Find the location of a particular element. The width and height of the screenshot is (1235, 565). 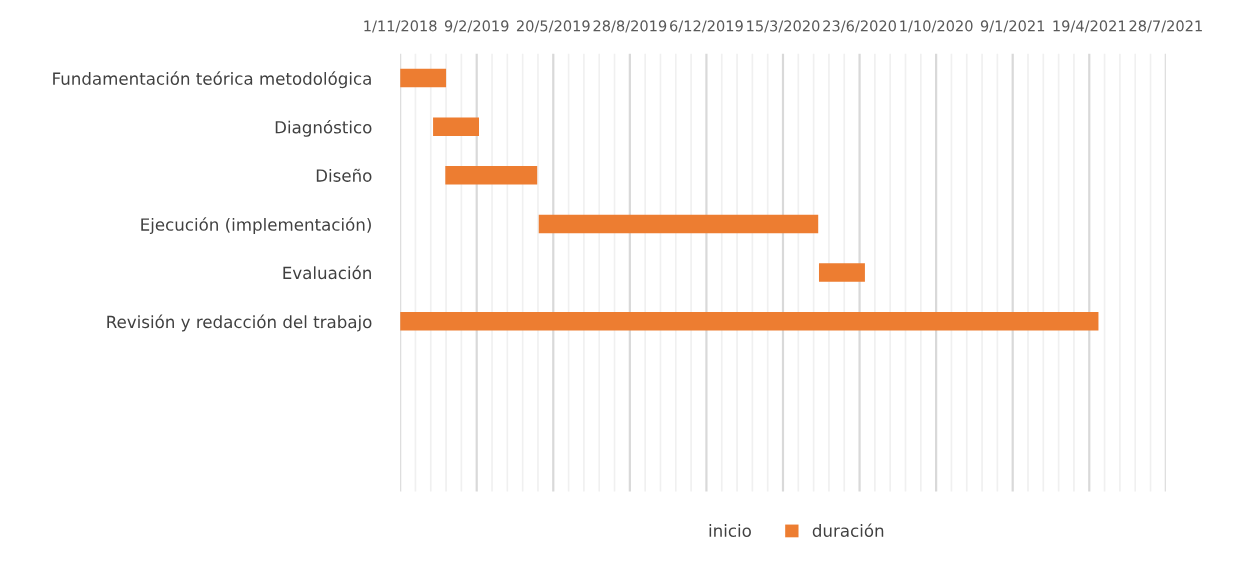

x-tick-label: 20/5/2019 is located at coordinates (553, 26).